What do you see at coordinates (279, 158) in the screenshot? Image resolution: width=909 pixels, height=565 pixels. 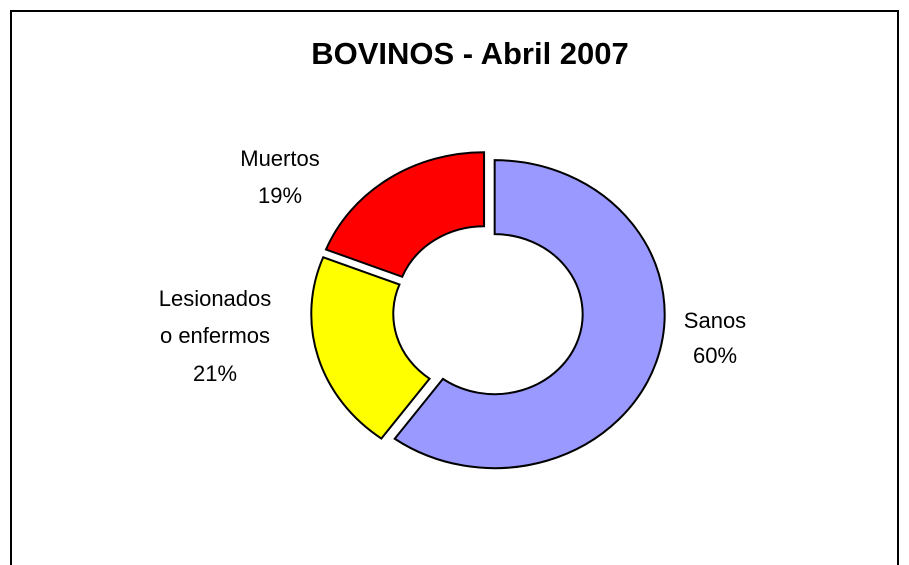 I see `slice-label: Muertos` at bounding box center [279, 158].